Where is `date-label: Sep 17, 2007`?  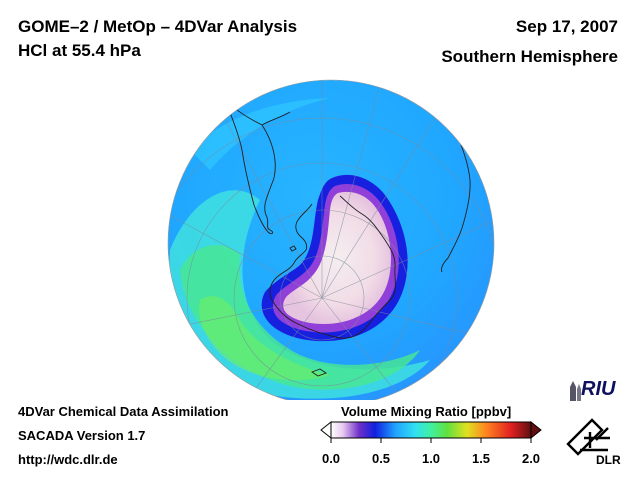 date-label: Sep 17, 2007 is located at coordinates (566, 26).